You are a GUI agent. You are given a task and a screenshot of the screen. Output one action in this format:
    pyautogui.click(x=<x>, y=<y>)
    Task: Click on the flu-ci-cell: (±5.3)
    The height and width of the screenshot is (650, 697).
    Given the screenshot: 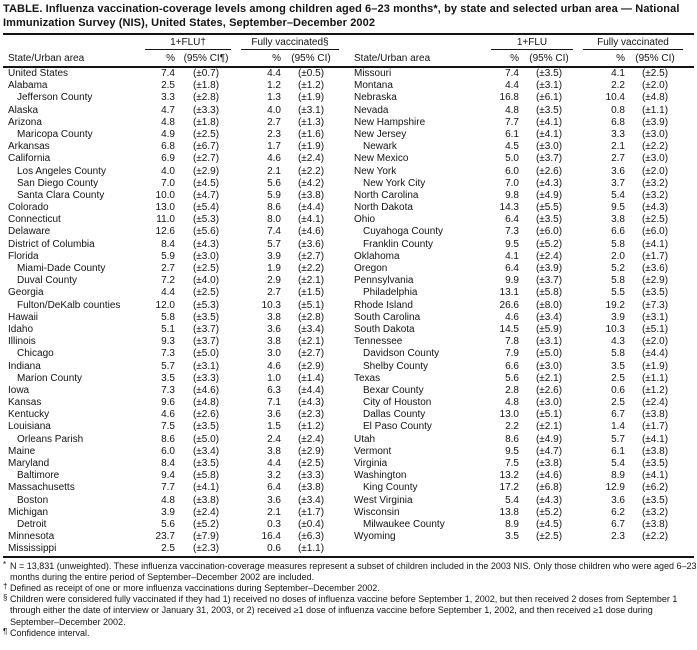 What is the action you would take?
    pyautogui.click(x=206, y=305)
    